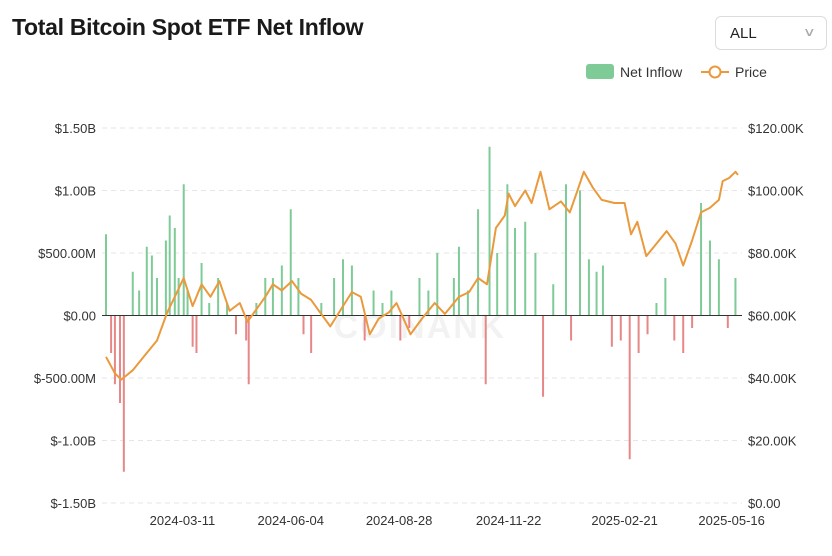 The height and width of the screenshot is (556, 832). What do you see at coordinates (771, 33) in the screenshot?
I see `range-select: ALL ∨` at bounding box center [771, 33].